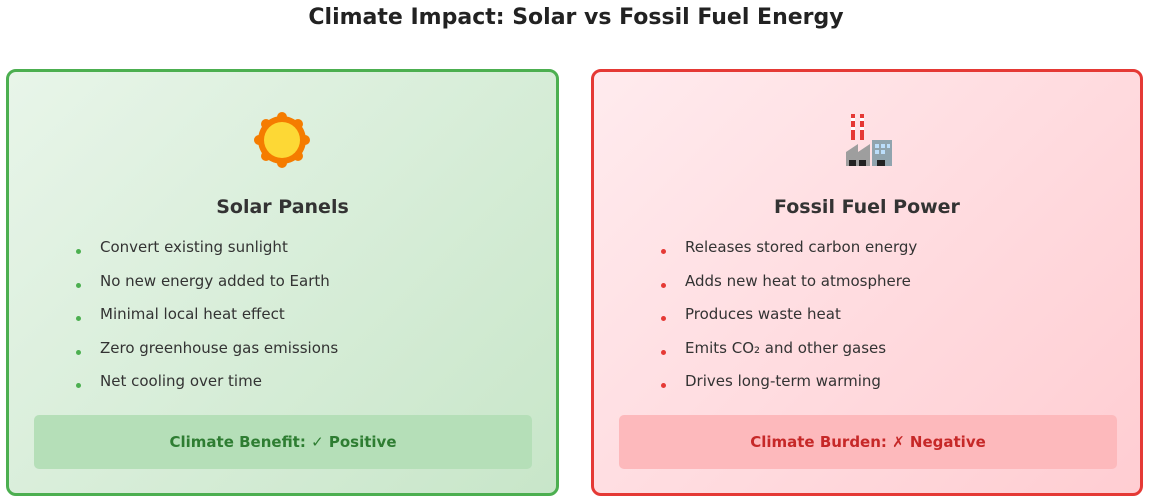 This screenshot has height=504, width=1152. What do you see at coordinates (282, 140) in the screenshot?
I see `sun-icon` at bounding box center [282, 140].